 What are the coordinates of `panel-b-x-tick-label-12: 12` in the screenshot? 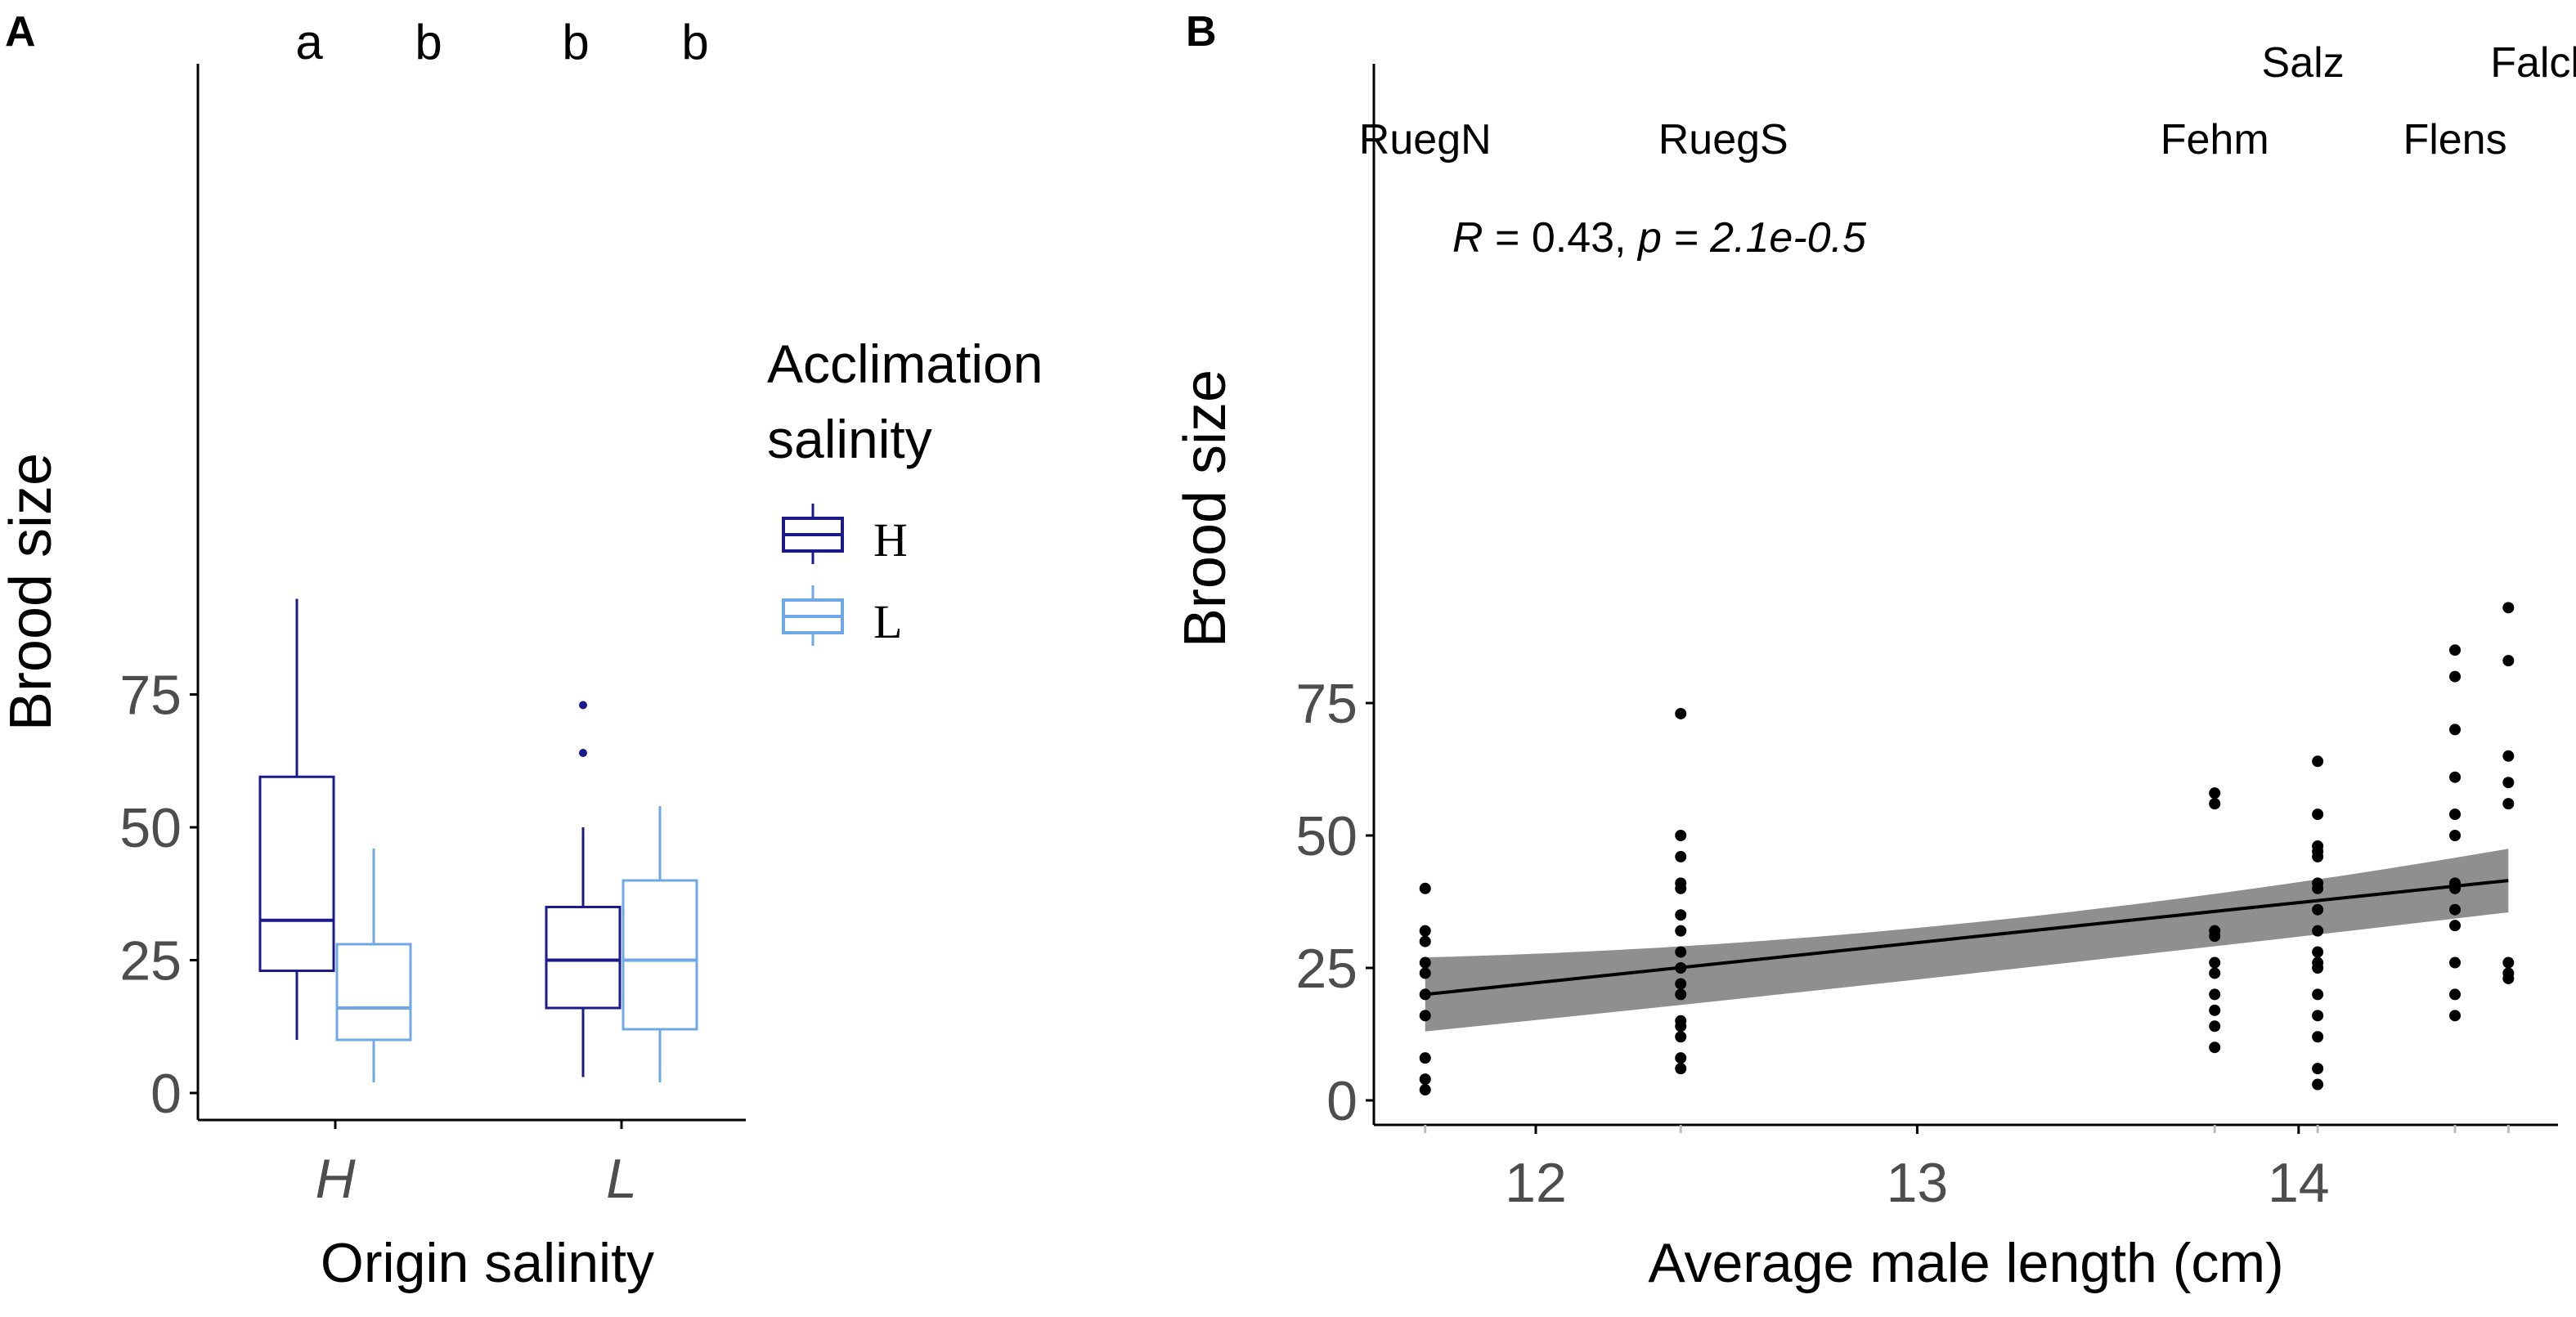 It's located at (1536, 1183).